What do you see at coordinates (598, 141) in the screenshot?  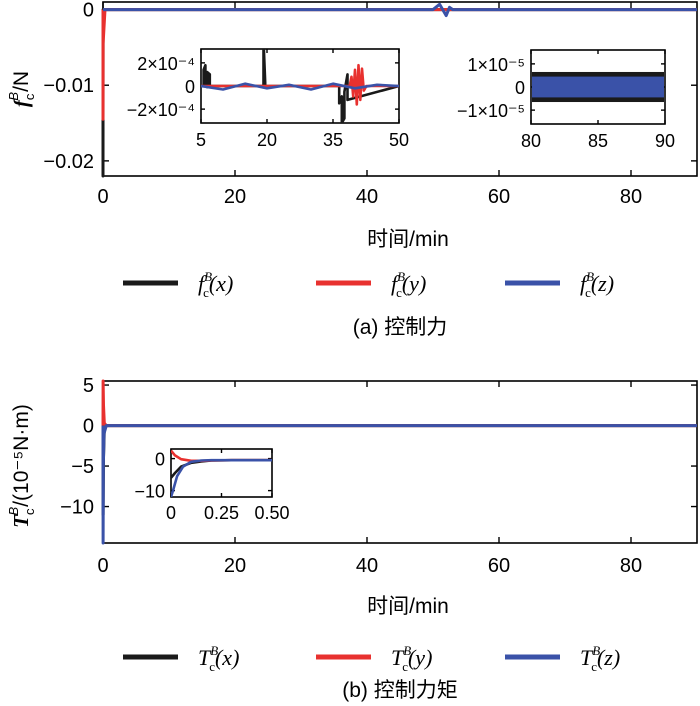 I see `inset-a2-xtick-label: 85` at bounding box center [598, 141].